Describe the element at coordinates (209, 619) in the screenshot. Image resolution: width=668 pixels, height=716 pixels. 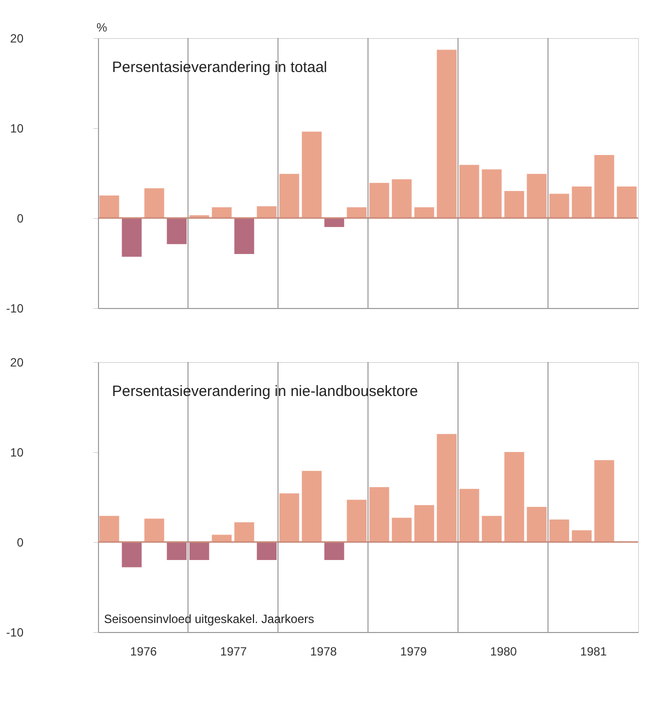
I see `annotation: Seisoensinvloed uitgeskakel. Jaarkoers` at that location.